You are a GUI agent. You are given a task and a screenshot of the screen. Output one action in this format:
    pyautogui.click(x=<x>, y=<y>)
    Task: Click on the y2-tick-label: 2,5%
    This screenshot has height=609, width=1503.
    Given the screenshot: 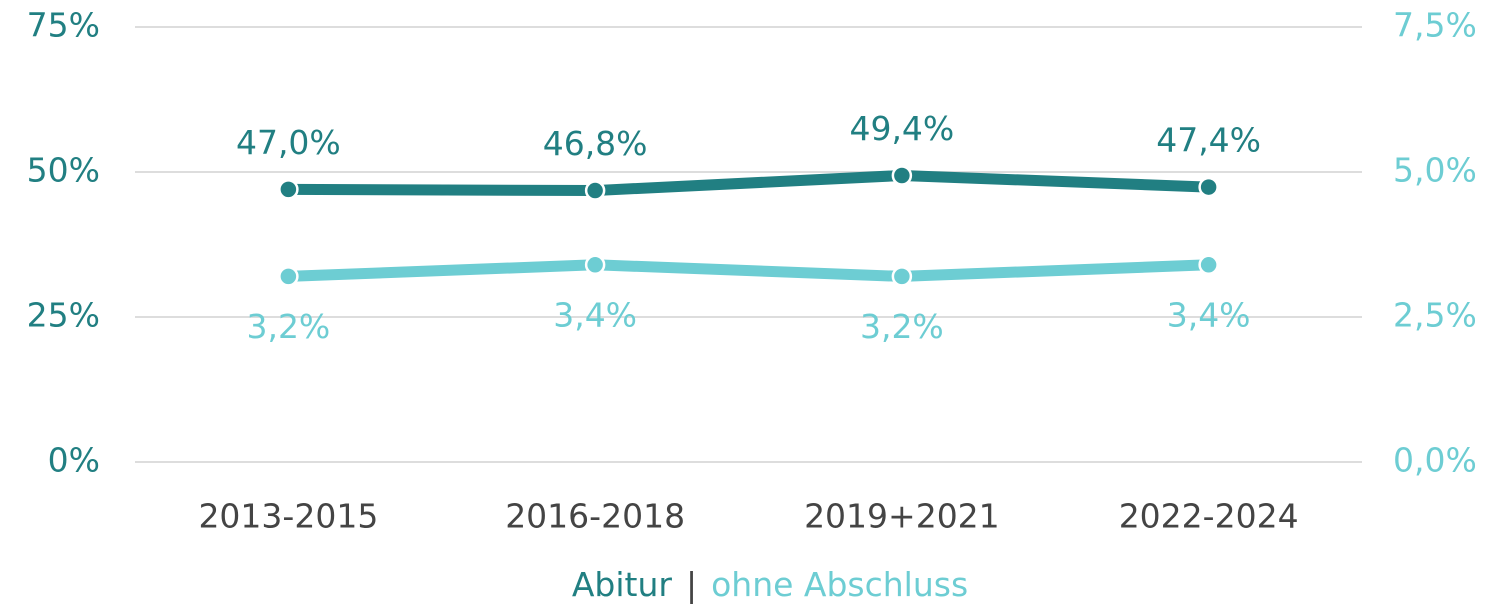 What is the action you would take?
    pyautogui.click(x=1435, y=315)
    